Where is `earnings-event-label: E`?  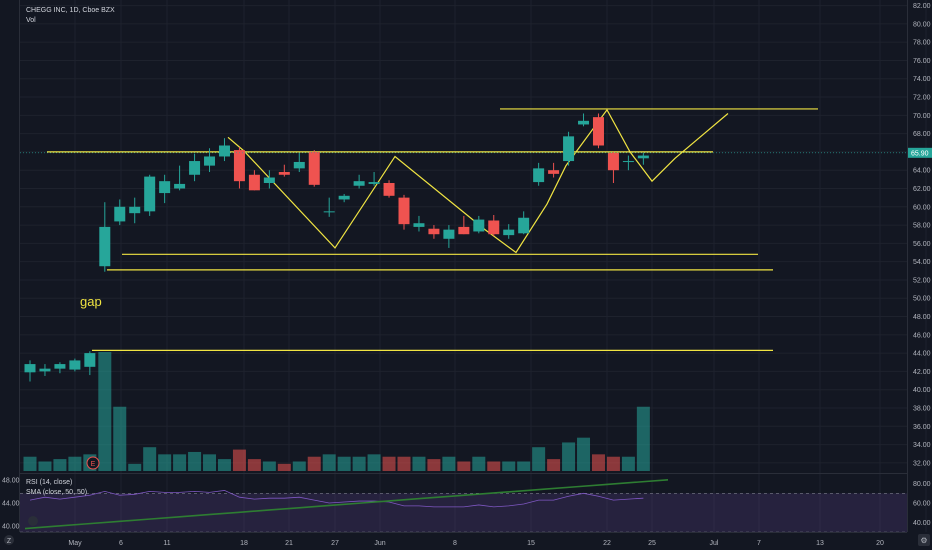 earnings-event-label: E is located at coordinates (93, 464).